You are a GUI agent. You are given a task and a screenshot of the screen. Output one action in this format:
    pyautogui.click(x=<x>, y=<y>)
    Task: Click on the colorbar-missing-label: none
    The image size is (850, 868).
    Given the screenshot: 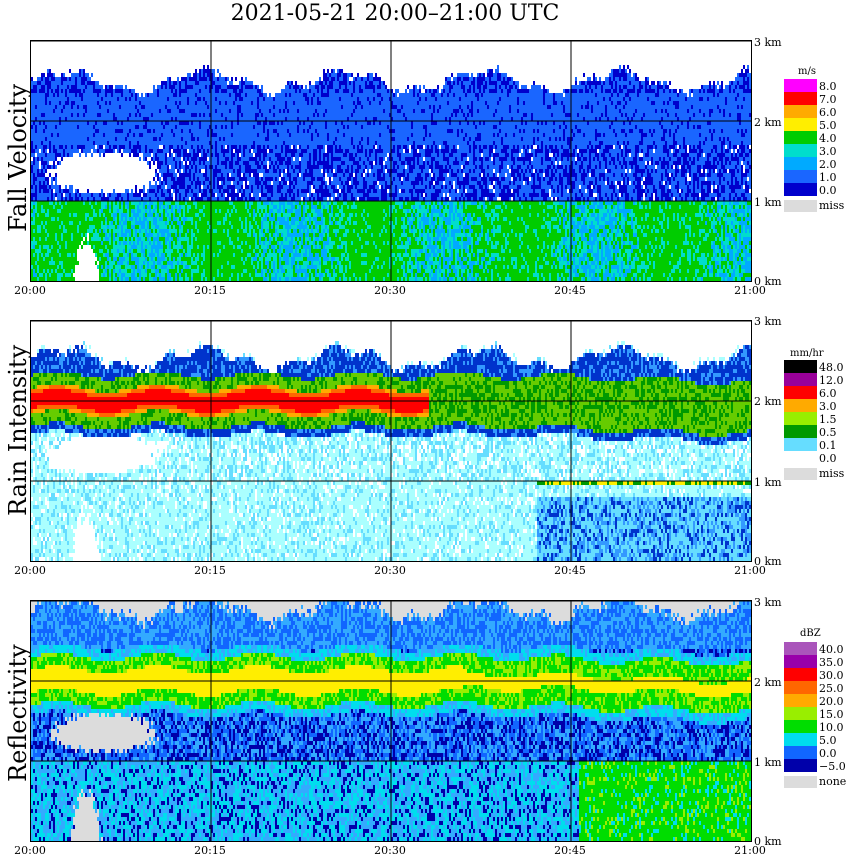 What is the action you would take?
    pyautogui.click(x=832, y=781)
    